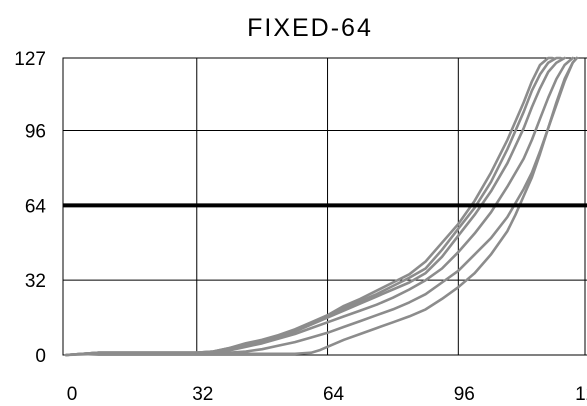 Image resolution: width=587 pixels, height=406 pixels. What do you see at coordinates (334, 394) in the screenshot?
I see `x-tick-label-2: 64` at bounding box center [334, 394].